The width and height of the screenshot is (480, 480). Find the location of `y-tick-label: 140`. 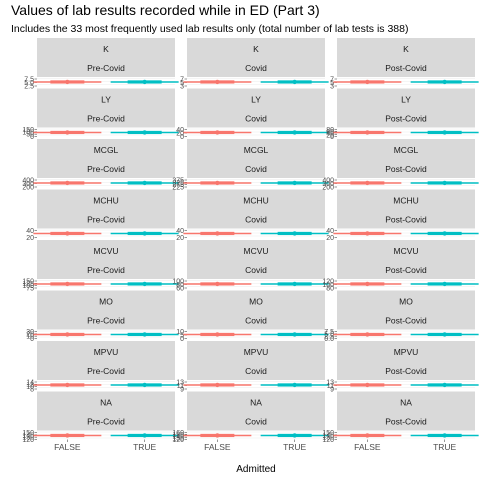

y-tick-label: 140 is located at coordinates (178, 437).